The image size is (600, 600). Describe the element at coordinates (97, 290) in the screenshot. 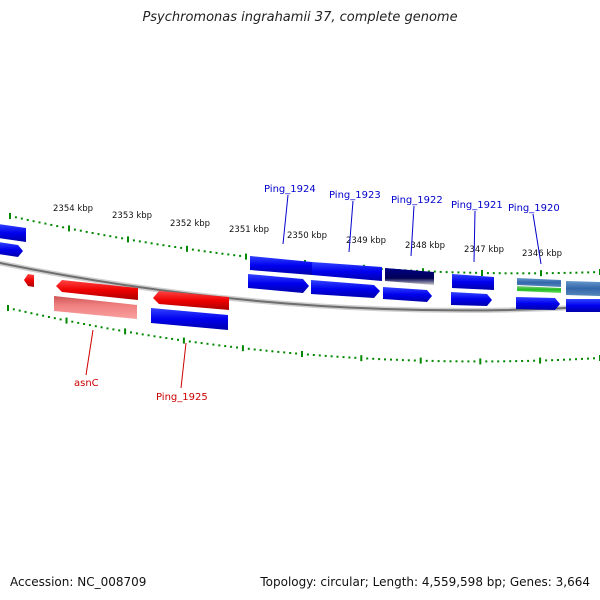

I see `gene-asnc-arrow` at that location.